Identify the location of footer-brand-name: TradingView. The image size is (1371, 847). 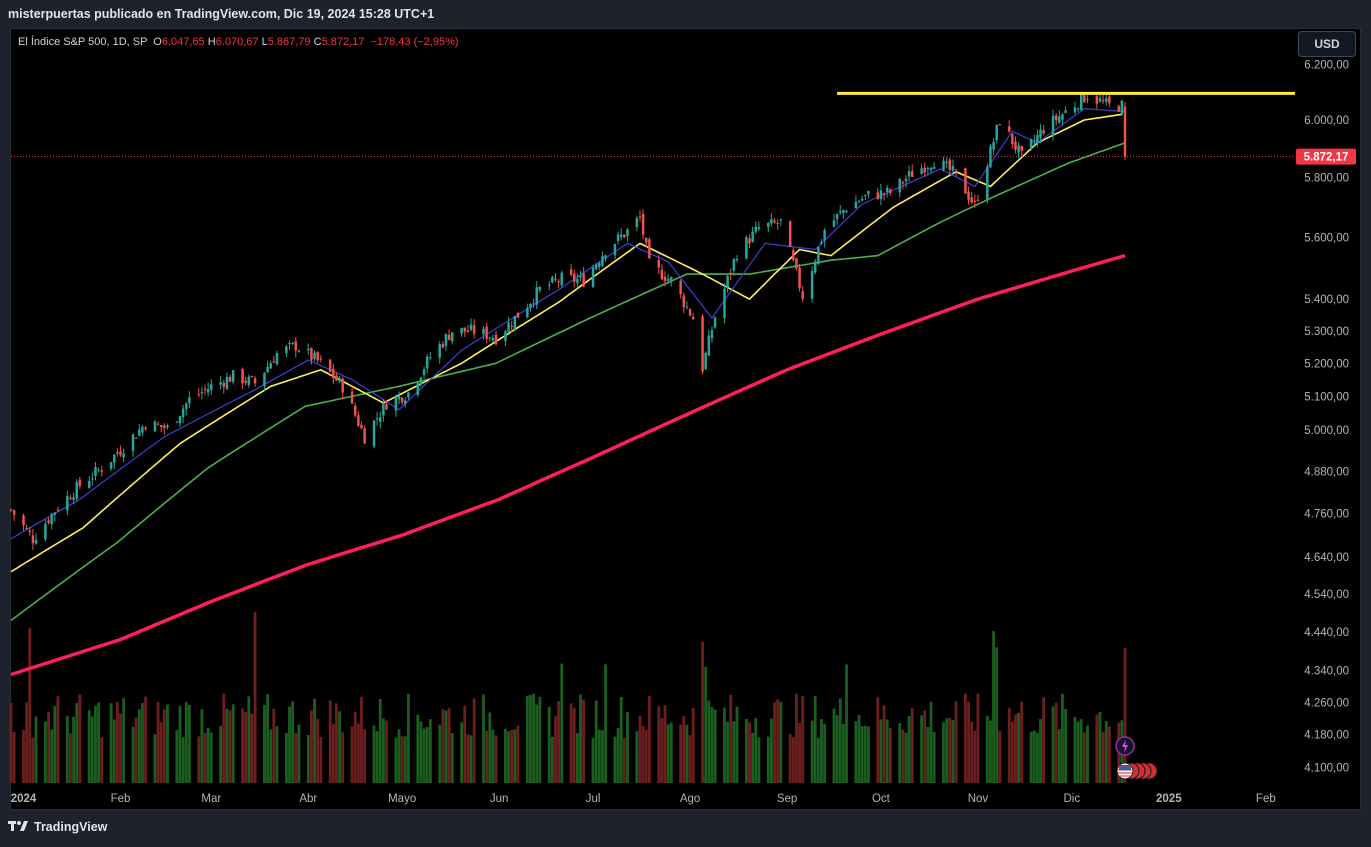
(71, 827).